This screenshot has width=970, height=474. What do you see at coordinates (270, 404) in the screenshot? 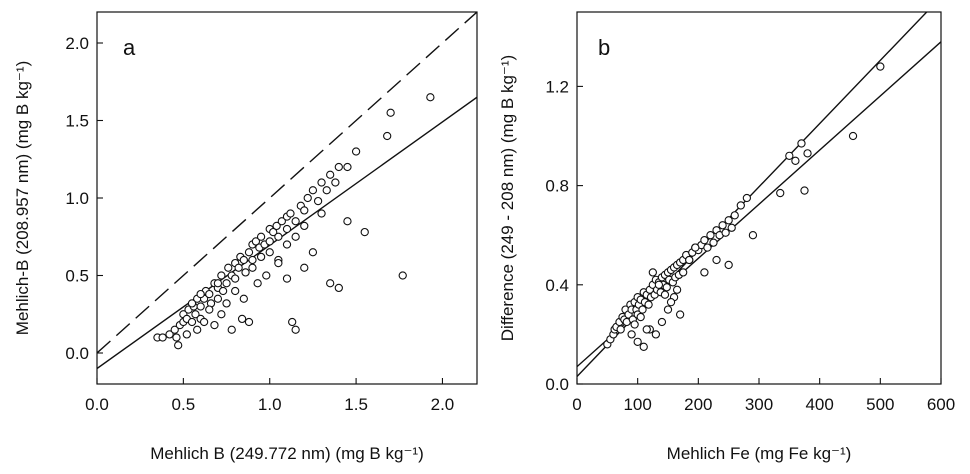
I see `panel-a-x-tick-label: 1.0` at bounding box center [270, 404].